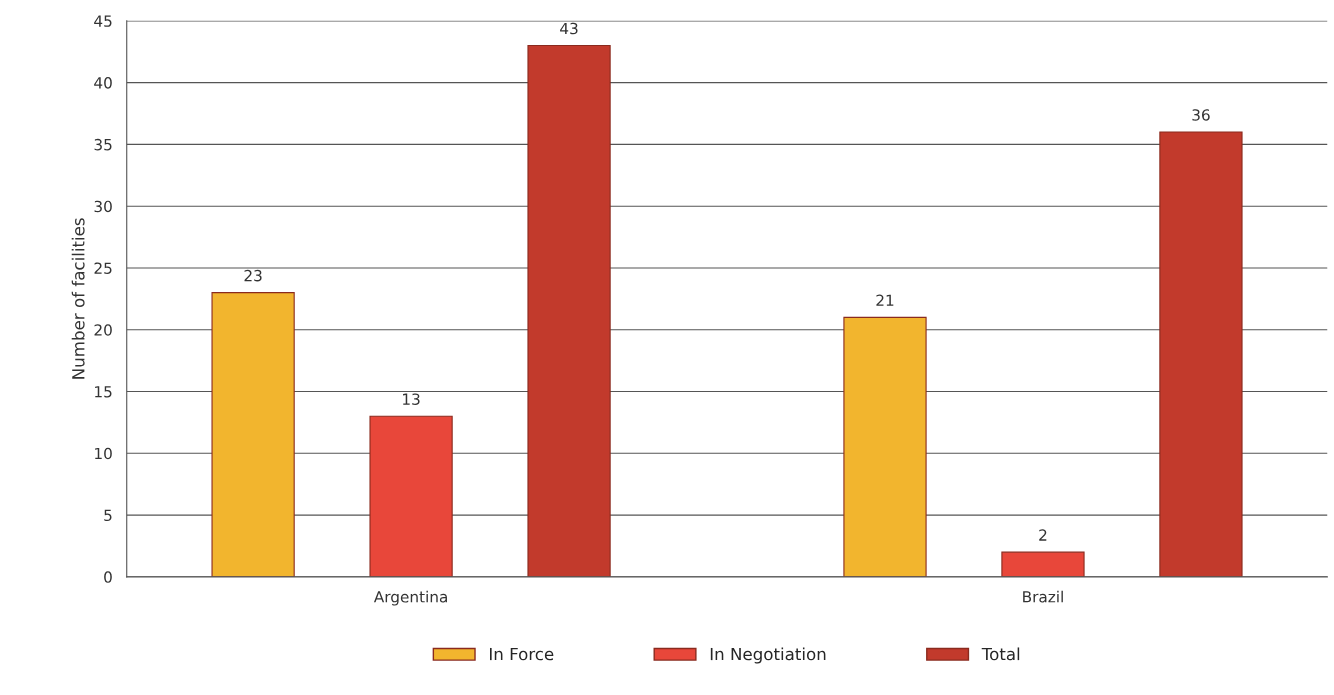 This screenshot has height=695, width=1334. What do you see at coordinates (108, 577) in the screenshot?
I see `y-tick-label: 0` at bounding box center [108, 577].